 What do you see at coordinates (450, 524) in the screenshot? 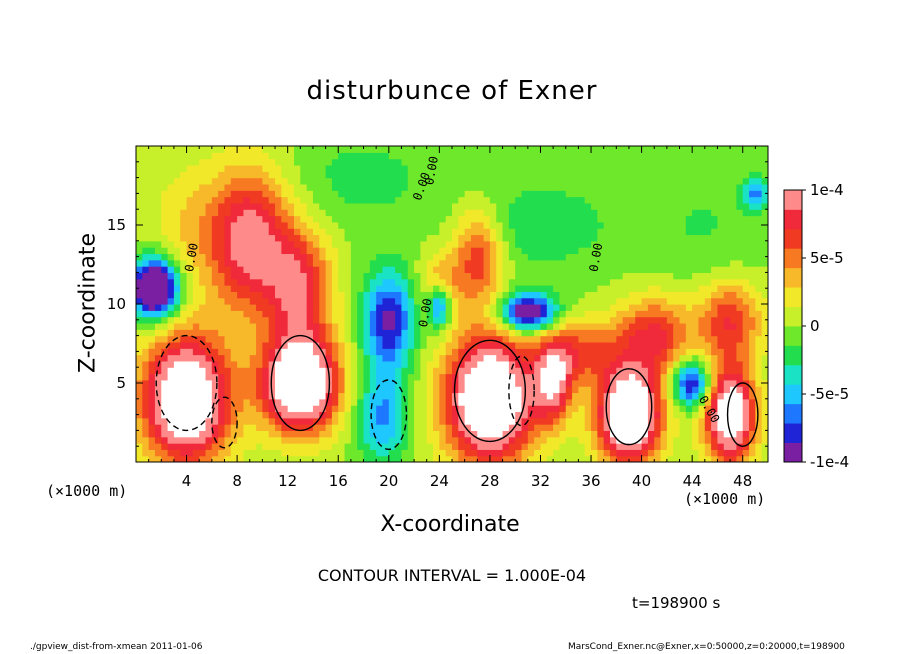
I see `x-axis-label: X-coordinate` at bounding box center [450, 524].